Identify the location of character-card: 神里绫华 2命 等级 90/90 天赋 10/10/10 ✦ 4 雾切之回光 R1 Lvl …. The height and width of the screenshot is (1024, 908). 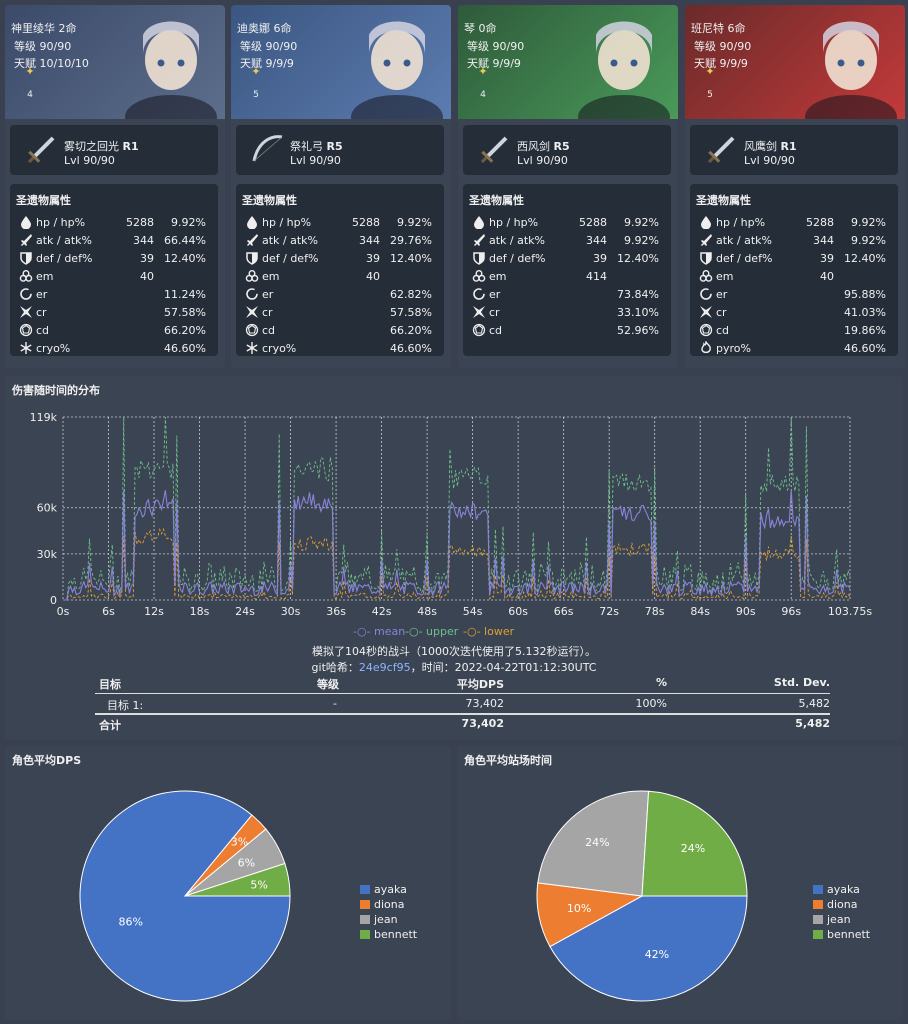
(115, 186).